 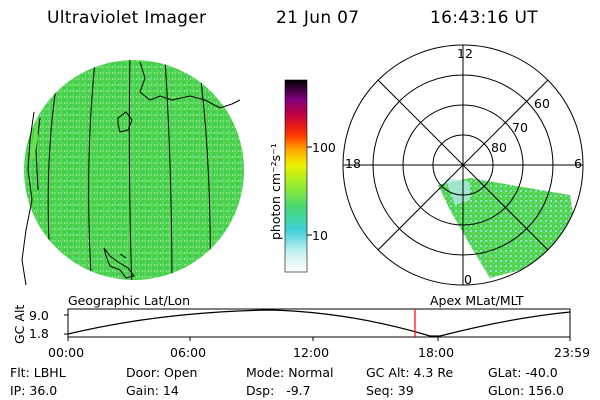 What do you see at coordinates (520, 127) in the screenshot?
I see `mlat-label-70: 70` at bounding box center [520, 127].